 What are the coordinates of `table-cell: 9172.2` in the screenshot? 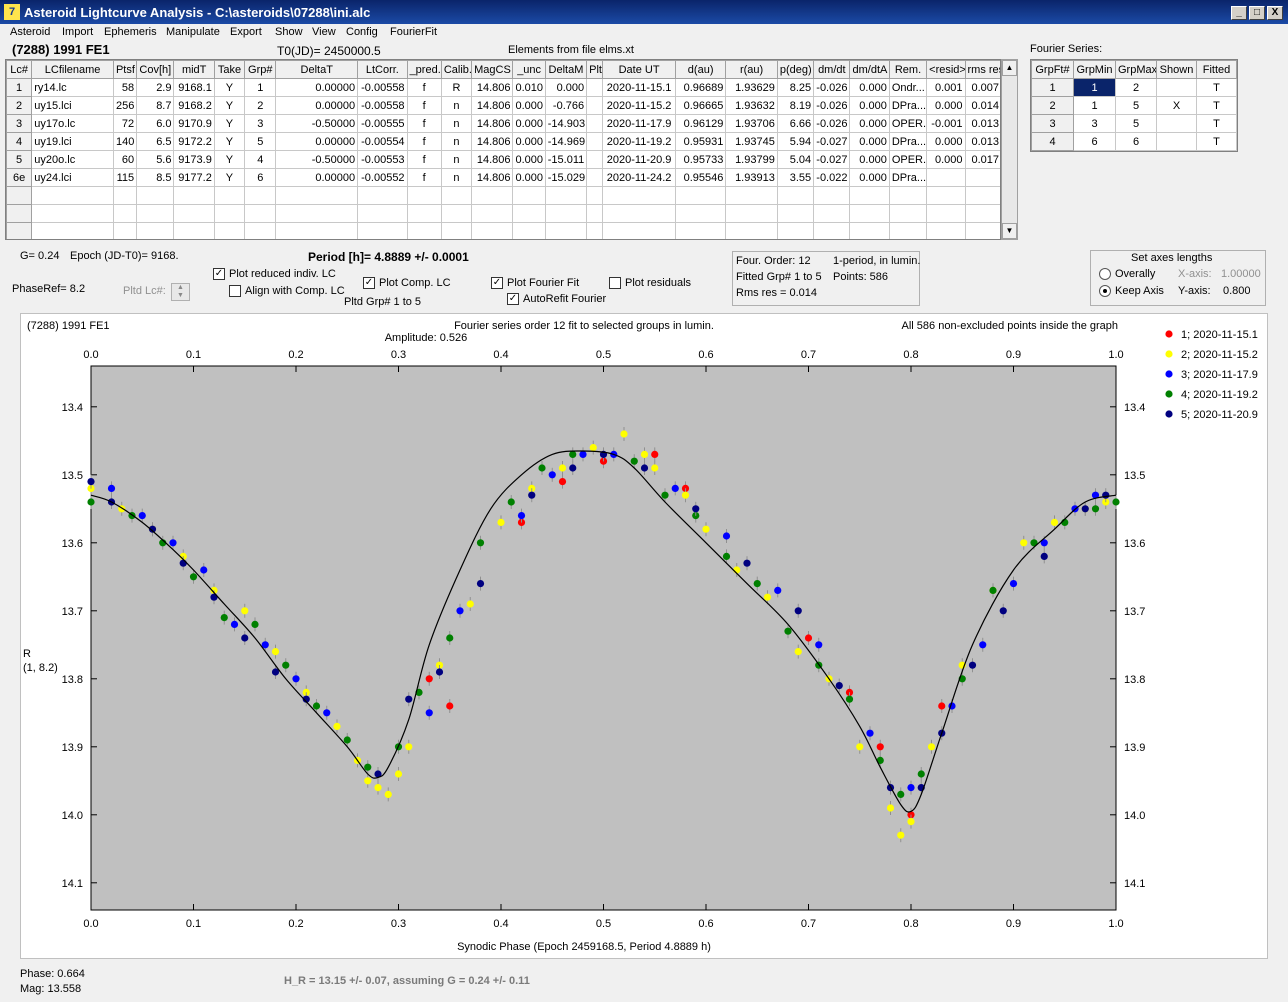 It's located at (194, 141).